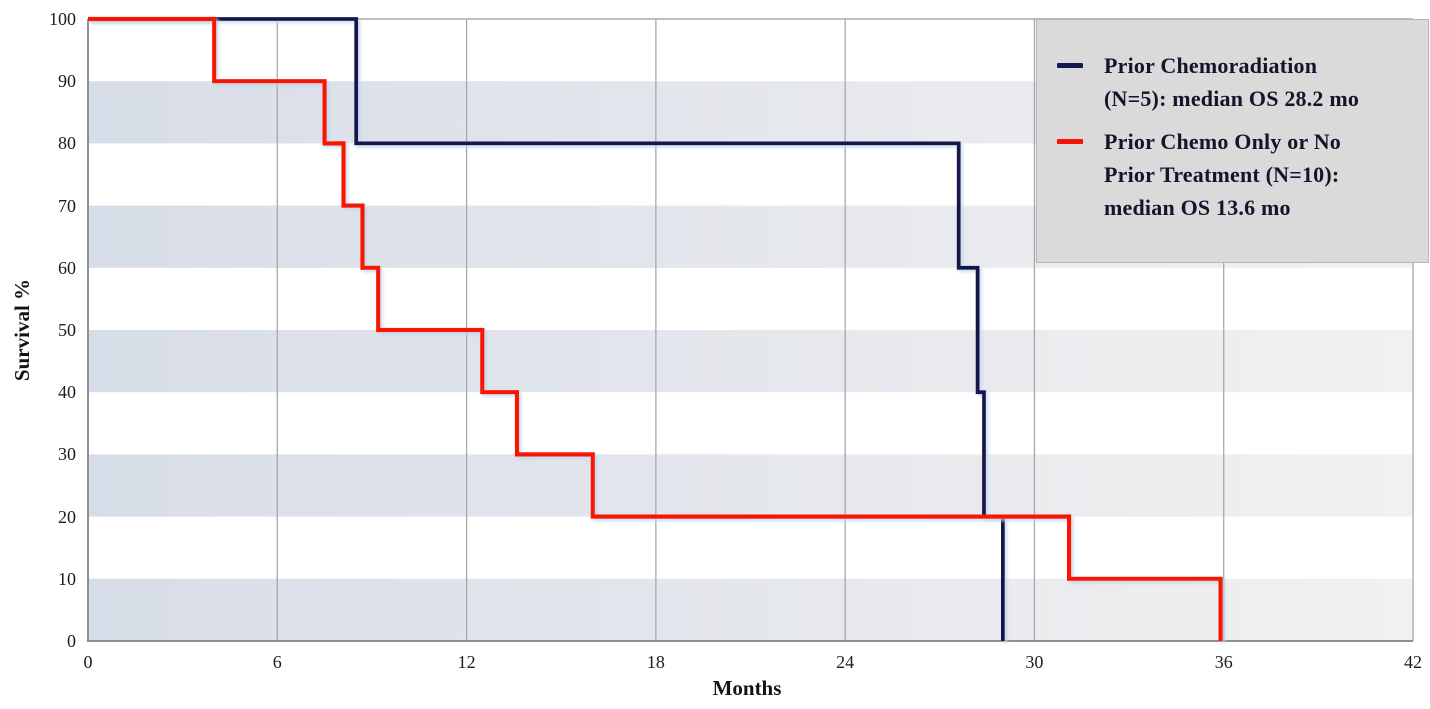 The height and width of the screenshot is (709, 1430). Describe the element at coordinates (1211, 65) in the screenshot. I see `legend-label-line: Prior Chemoradiation` at that location.